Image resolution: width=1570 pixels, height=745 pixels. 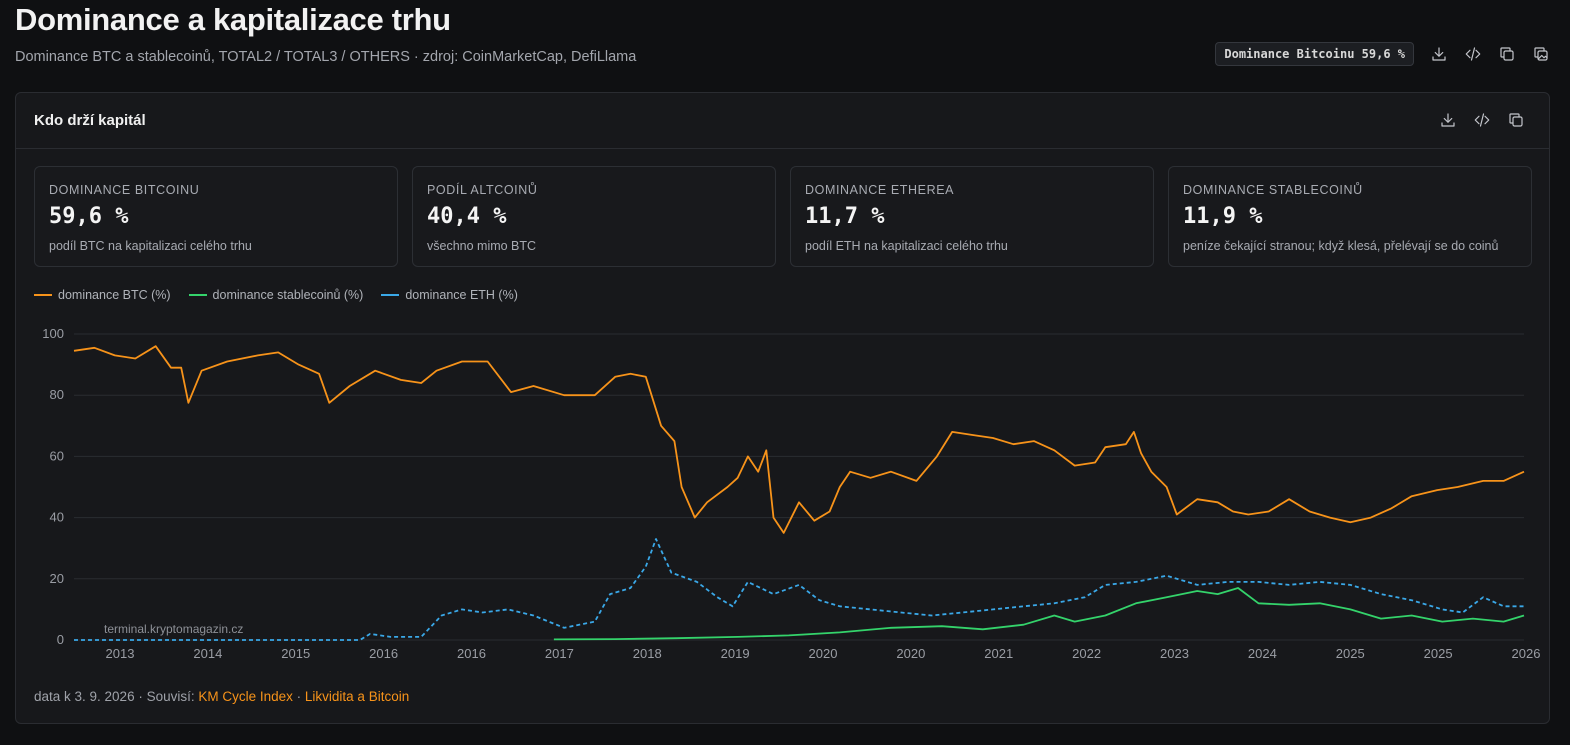 I want to click on stat-card-label: Dominance Etherea, so click(x=880, y=190).